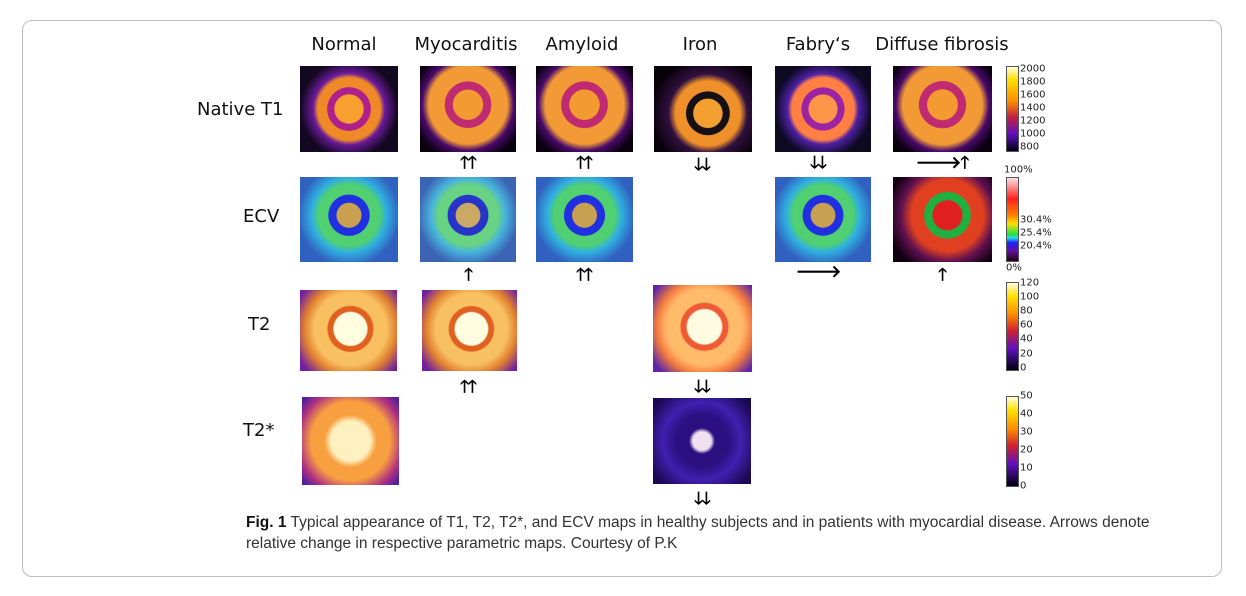 The height and width of the screenshot is (596, 1246). I want to click on arrow-t2star-iron: 🡓🡓, so click(702, 499).